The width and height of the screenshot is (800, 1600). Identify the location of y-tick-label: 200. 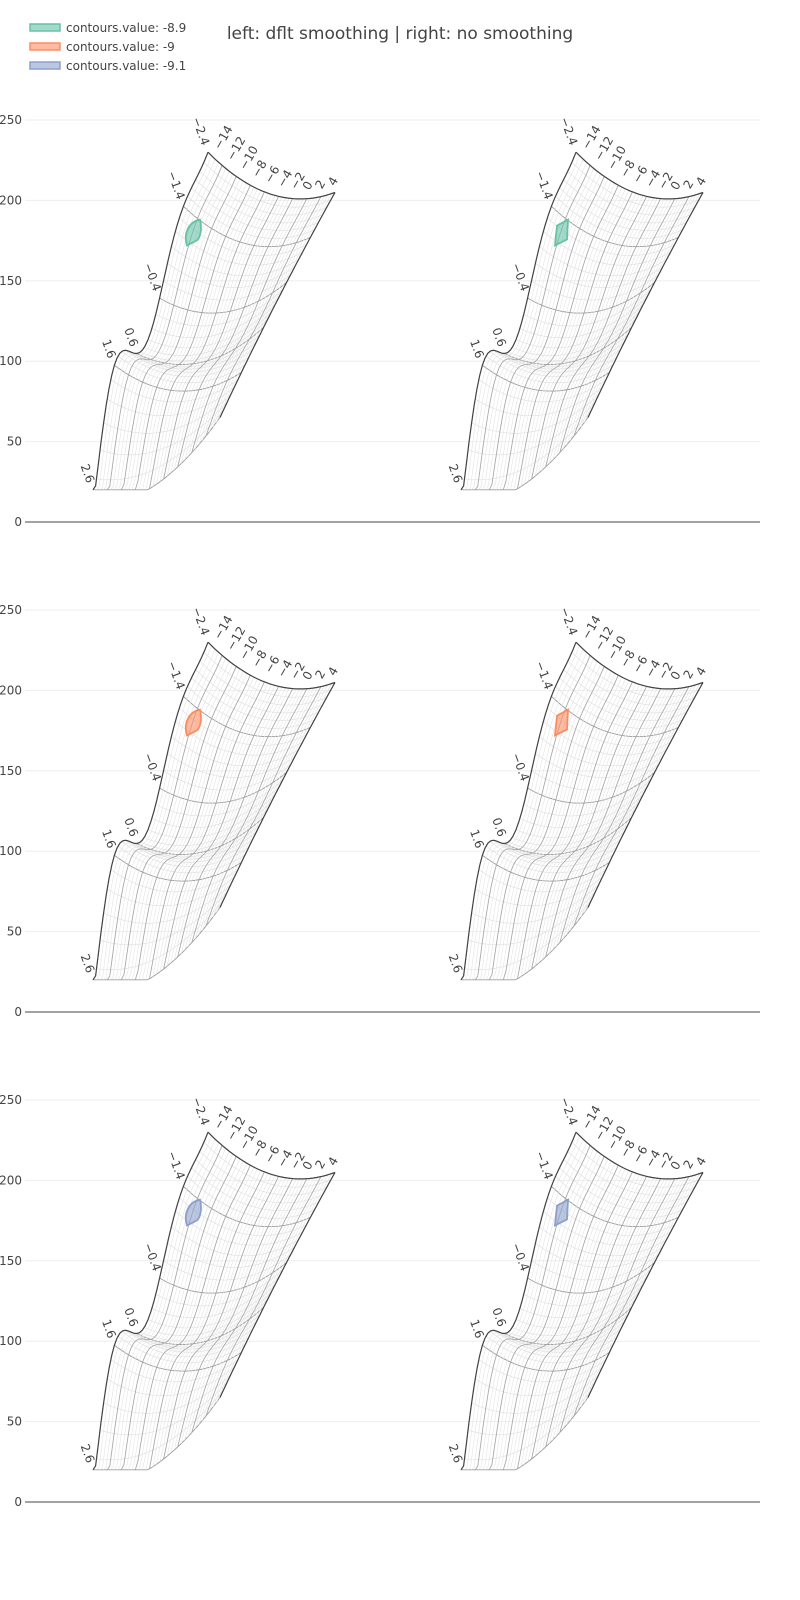
(11, 690).